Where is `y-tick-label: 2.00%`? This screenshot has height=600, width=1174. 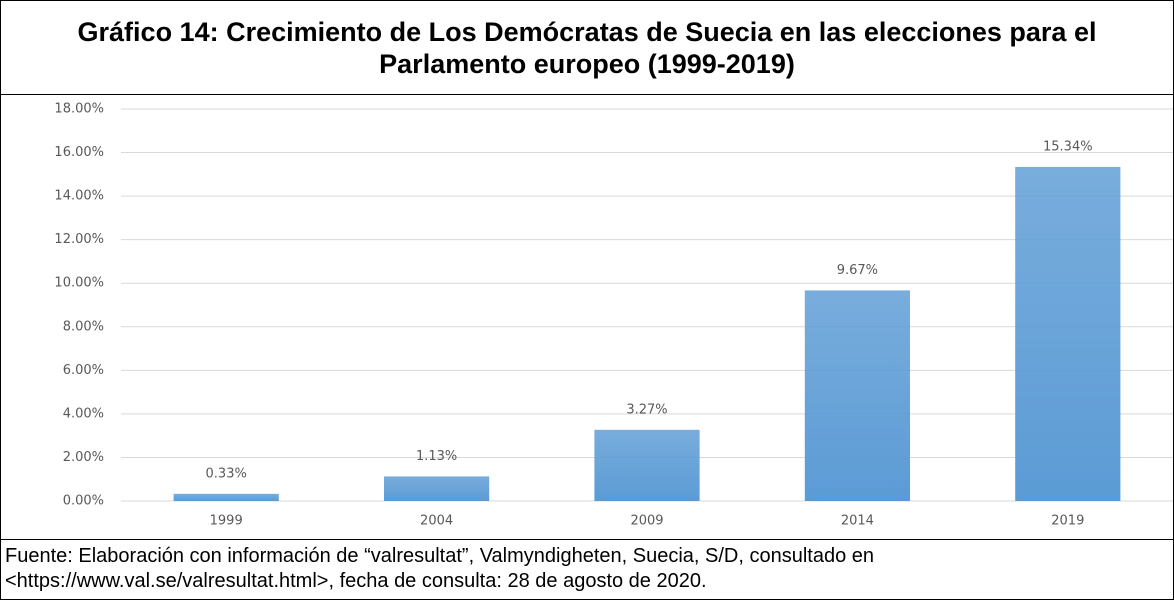 y-tick-label: 2.00% is located at coordinates (83, 457).